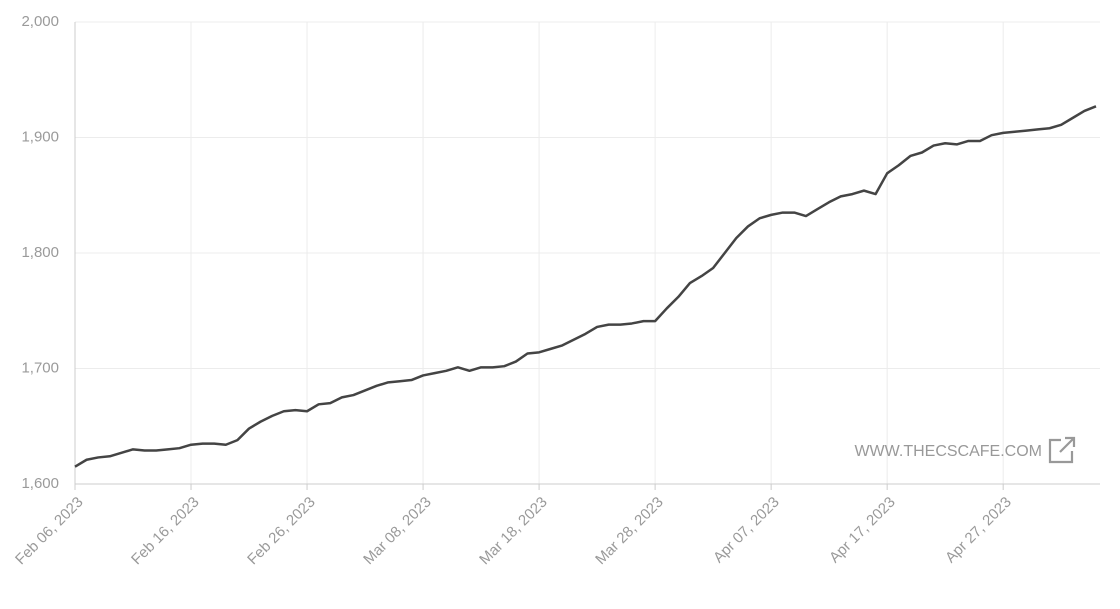 The width and height of the screenshot is (1120, 609). What do you see at coordinates (746, 530) in the screenshot?
I see `x-tick-label: Apr 07, 2023` at bounding box center [746, 530].